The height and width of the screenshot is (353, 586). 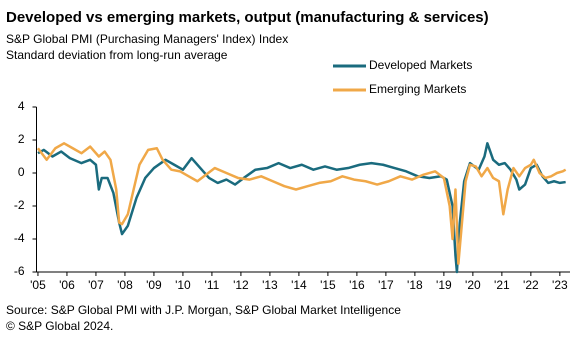 I want to click on y-tick-label: 2, so click(x=21, y=139).